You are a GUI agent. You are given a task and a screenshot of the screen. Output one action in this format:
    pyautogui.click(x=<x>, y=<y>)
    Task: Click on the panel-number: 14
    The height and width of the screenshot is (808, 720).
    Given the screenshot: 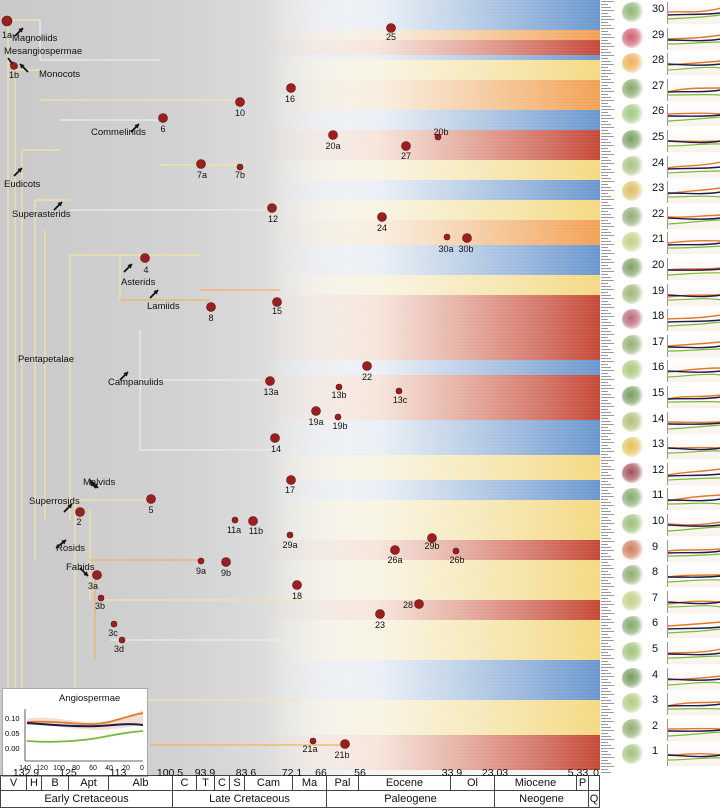 What is the action you would take?
    pyautogui.click(x=658, y=418)
    